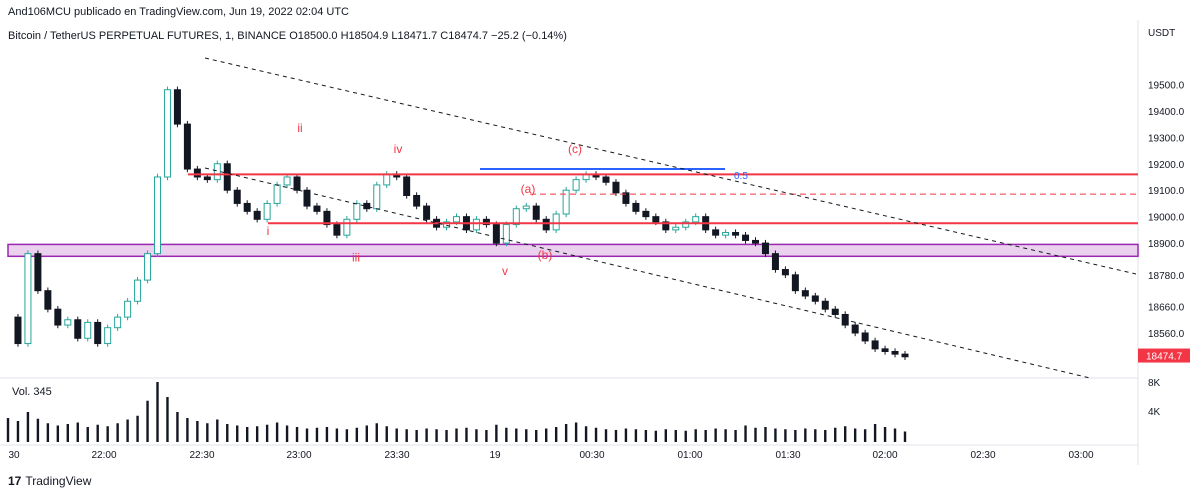 The image size is (1200, 494). I want to click on tradingview-logo-icon: 17, so click(15, 481).